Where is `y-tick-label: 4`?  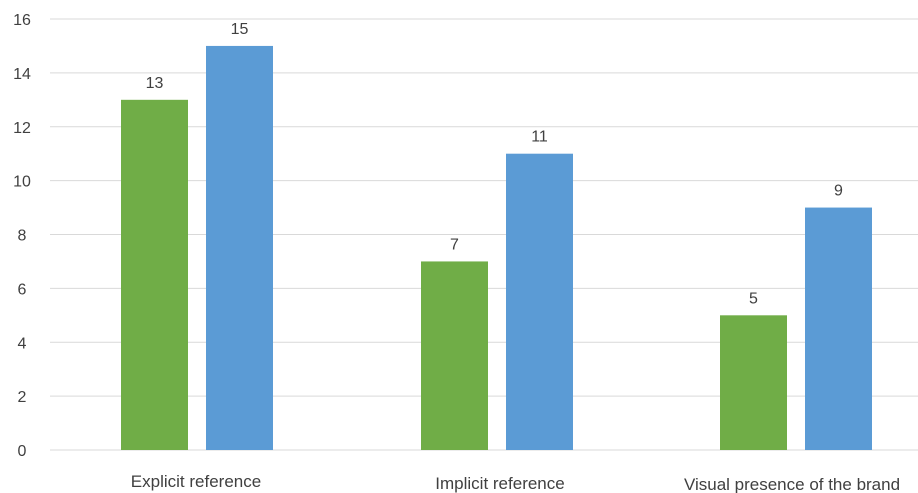
y-tick-label: 4 is located at coordinates (22, 343).